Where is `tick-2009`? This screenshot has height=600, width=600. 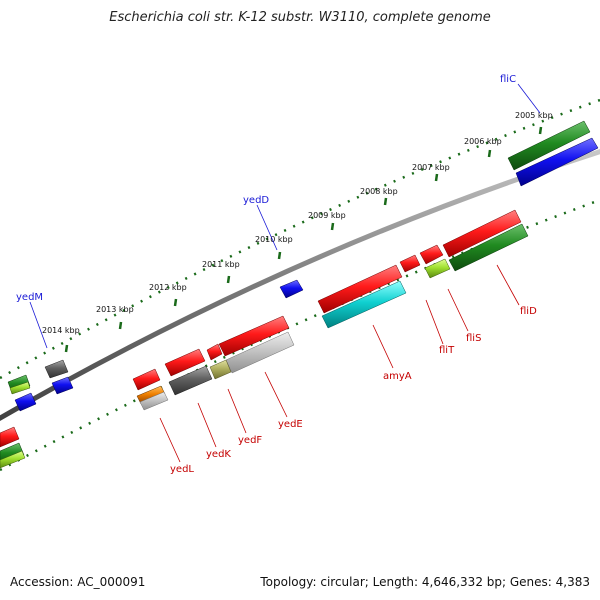 tick-2009 is located at coordinates (332, 226).